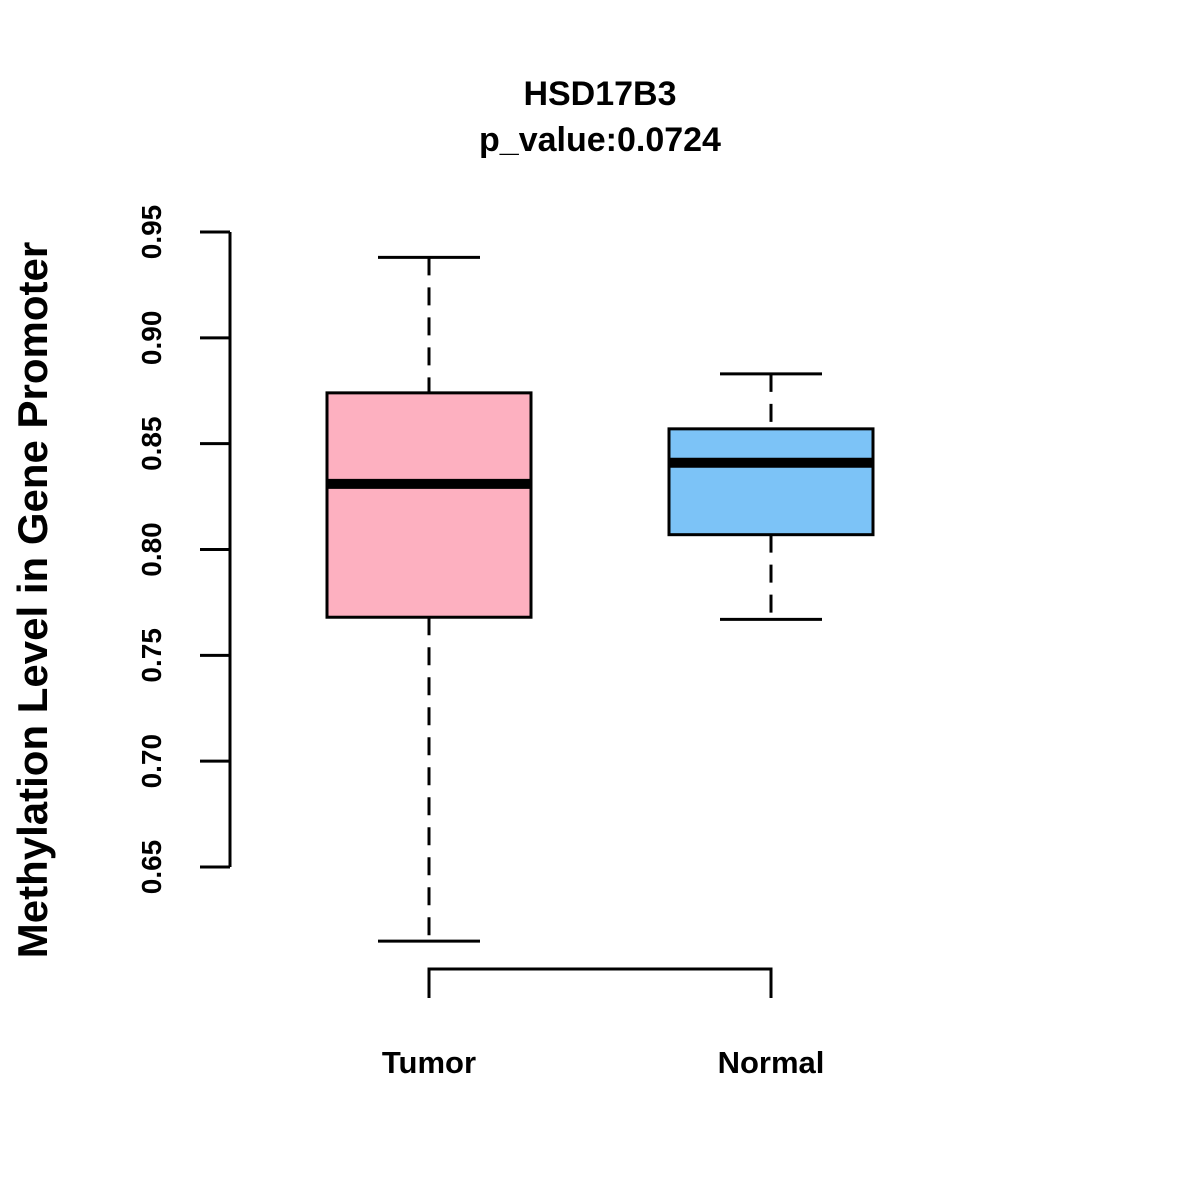  I want to click on y-tick-label: 0.70, so click(151, 761).